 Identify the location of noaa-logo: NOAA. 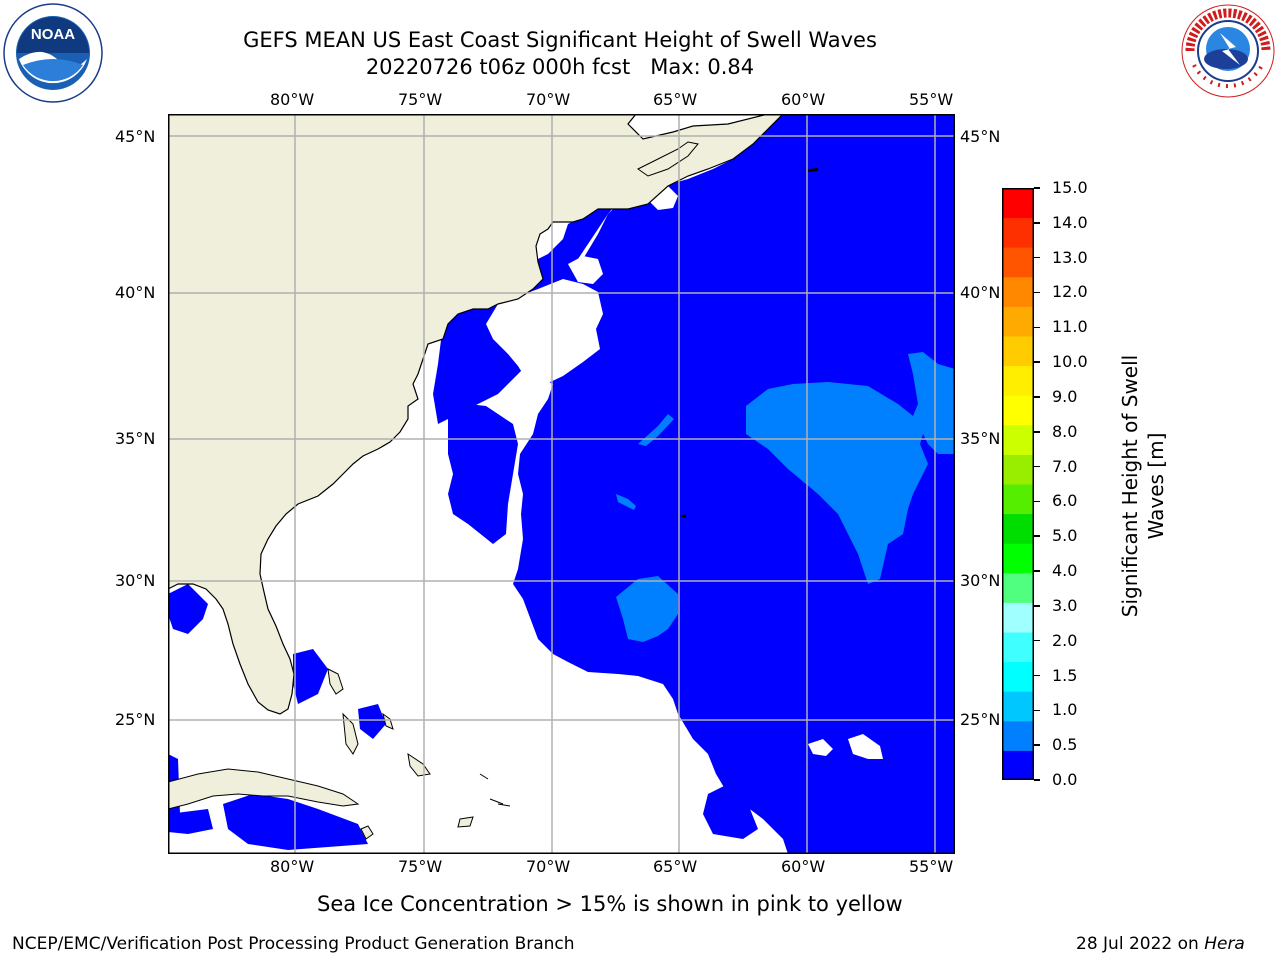
(53, 53).